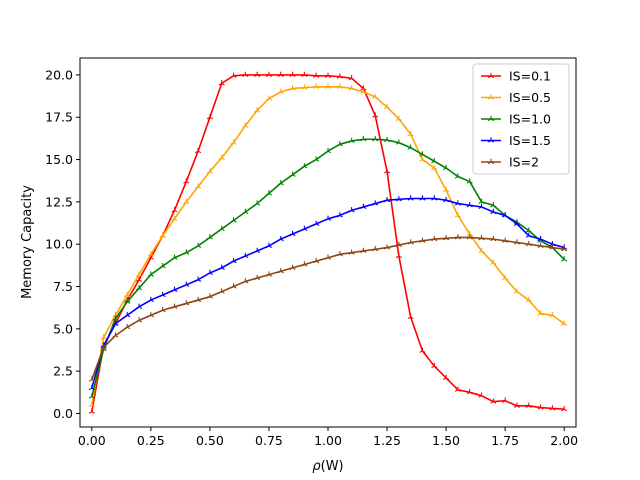  What do you see at coordinates (332, 466) in the screenshot?
I see `x-axis-title-suffix: (W)` at bounding box center [332, 466].